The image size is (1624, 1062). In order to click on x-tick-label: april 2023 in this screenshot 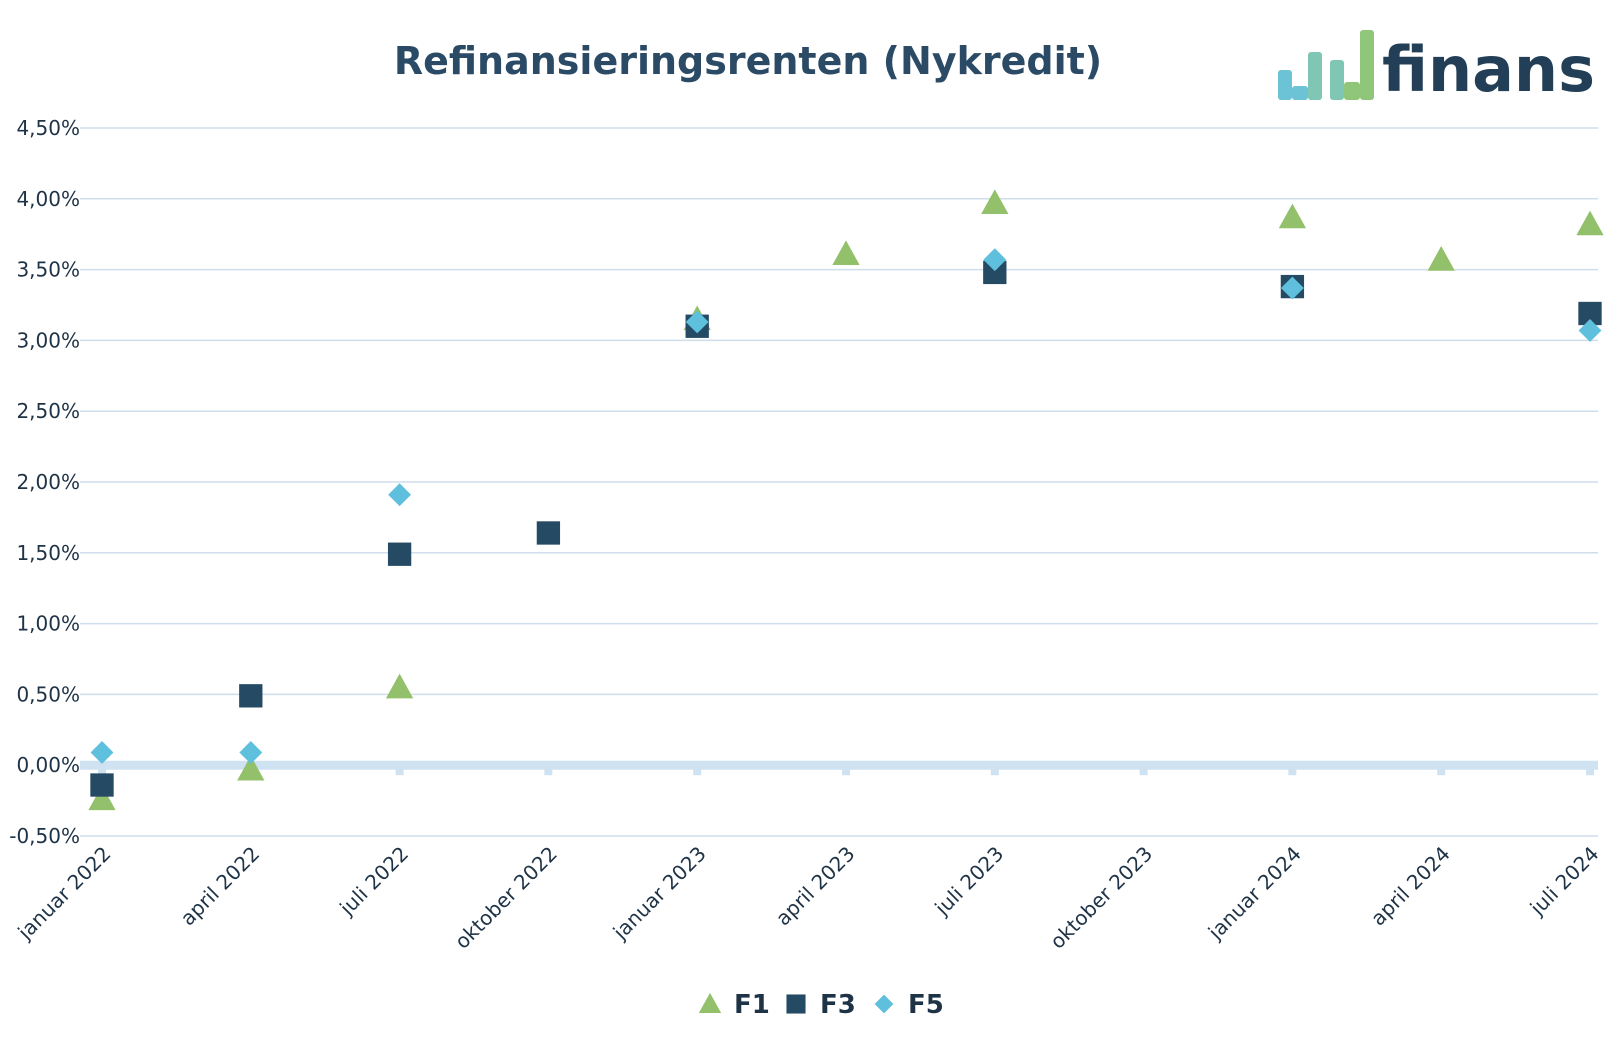, I will do `click(815, 886)`.